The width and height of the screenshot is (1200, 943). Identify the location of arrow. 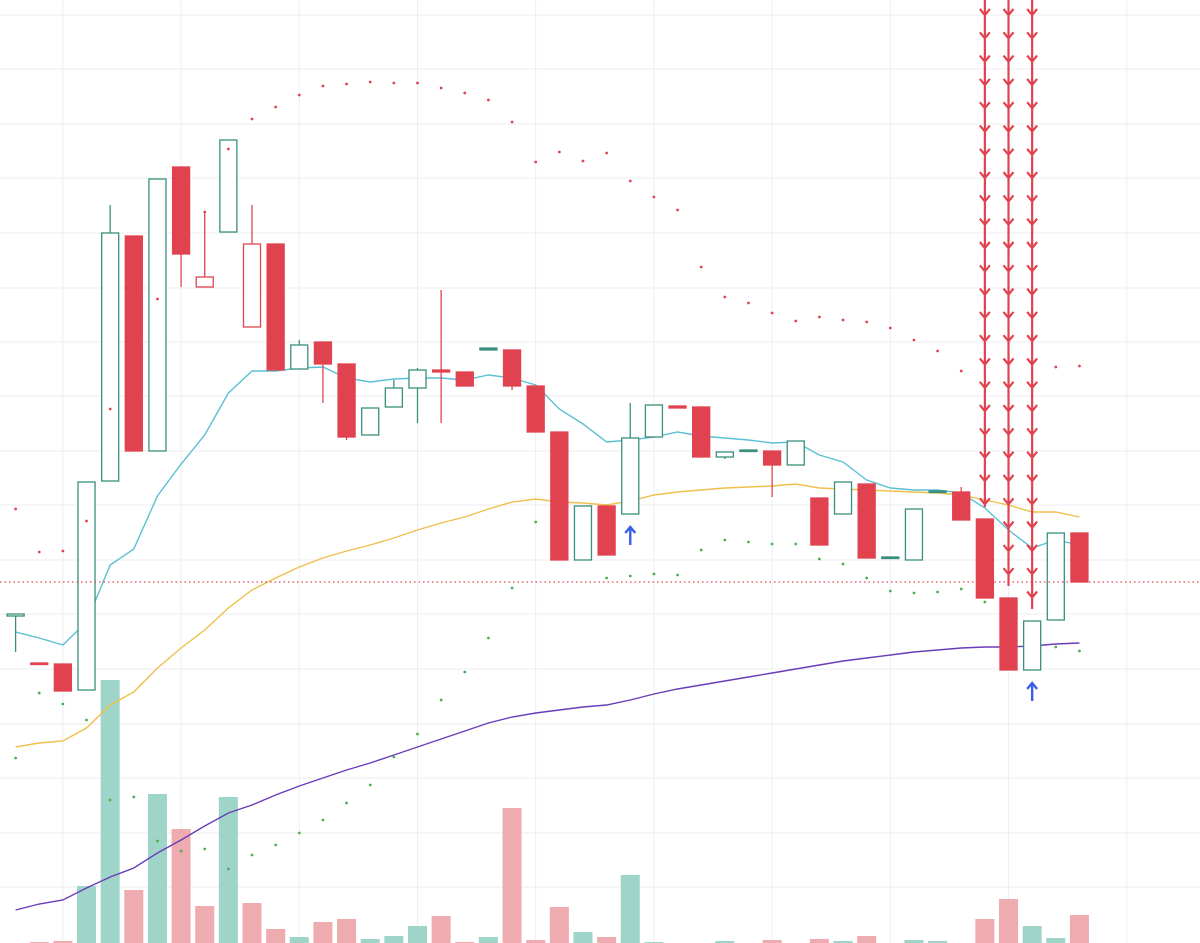
(1032, 304).